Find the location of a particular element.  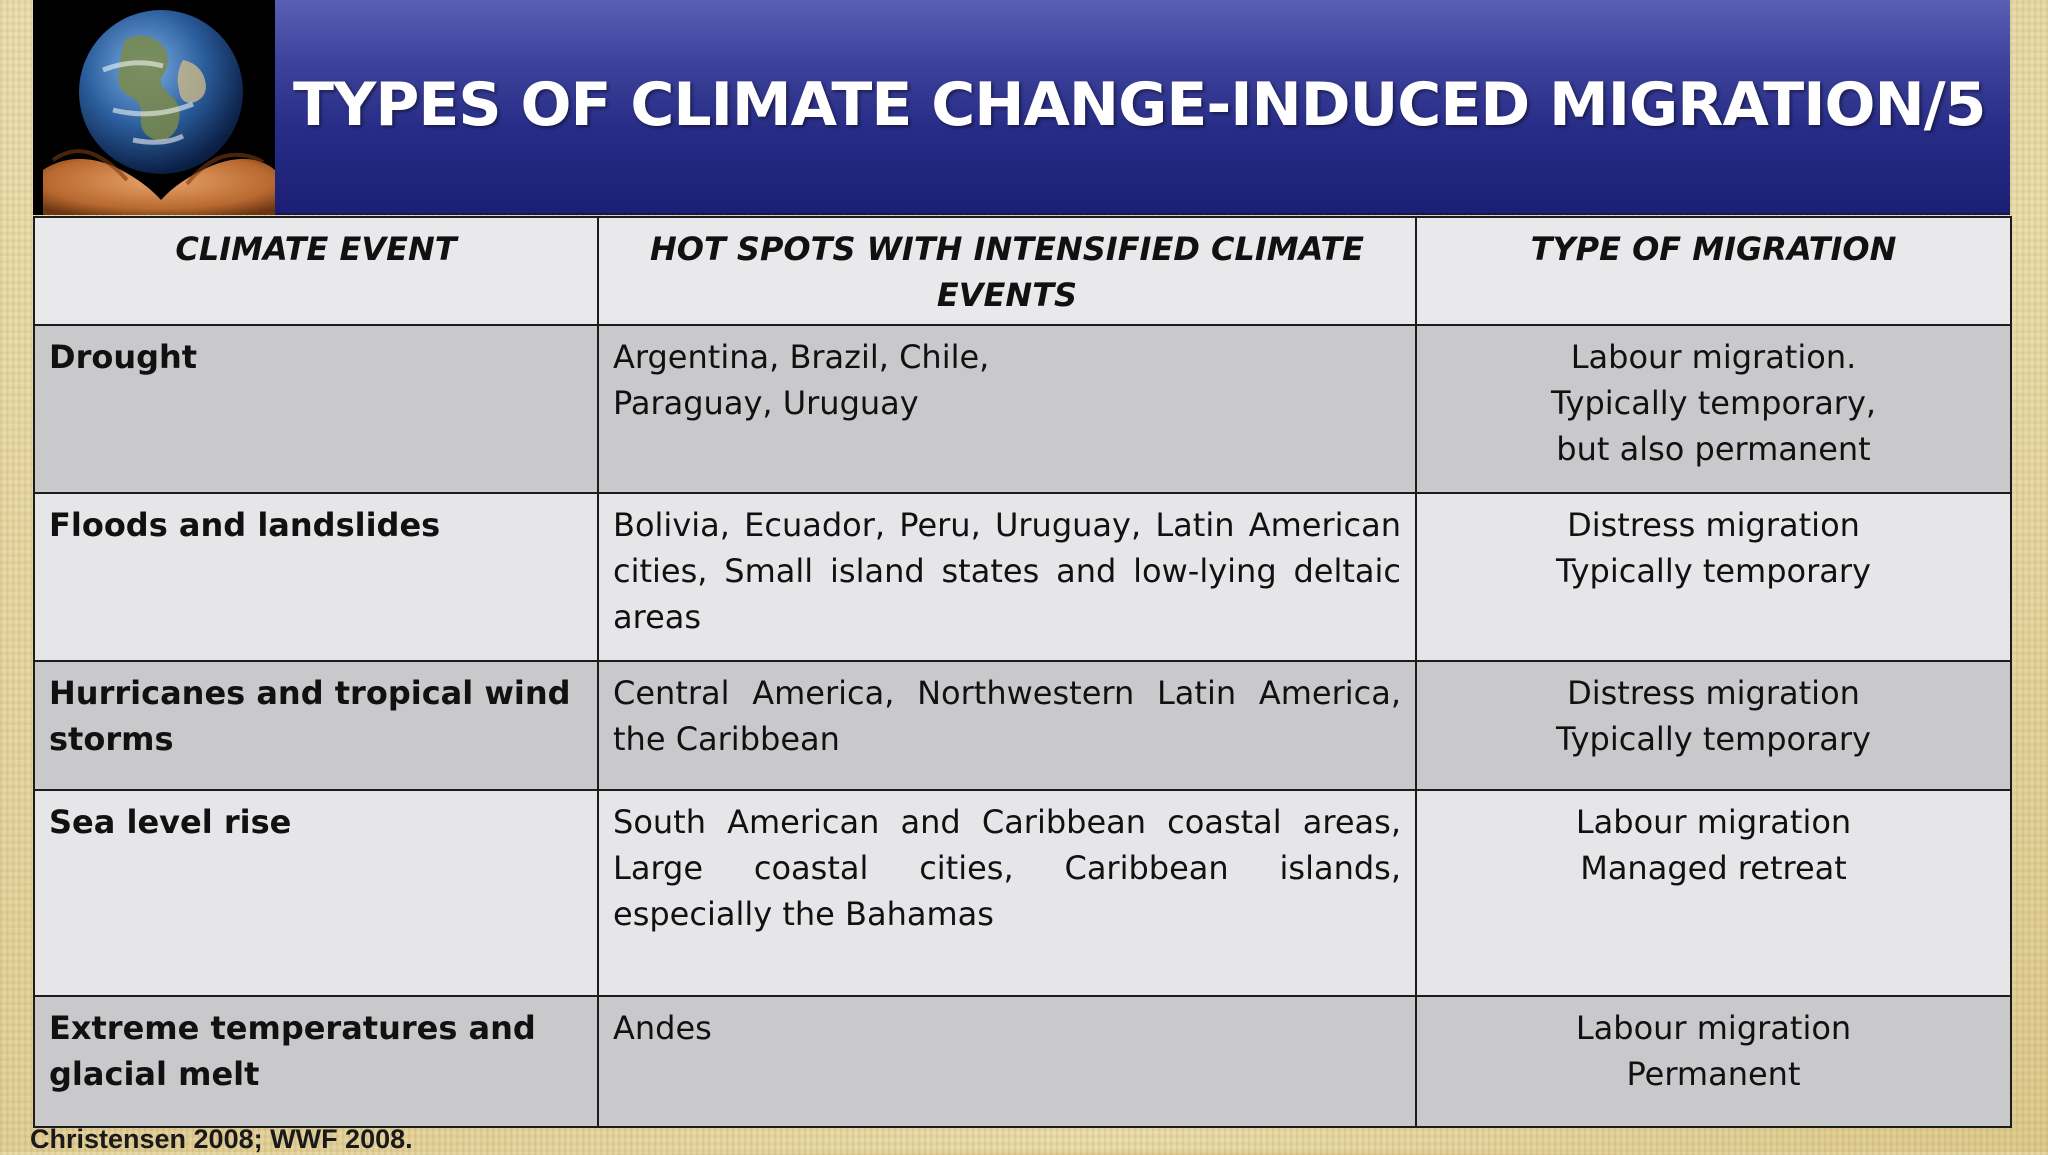

climate-event-cell: Hurricanes and tropical wind storms is located at coordinates (316, 725).